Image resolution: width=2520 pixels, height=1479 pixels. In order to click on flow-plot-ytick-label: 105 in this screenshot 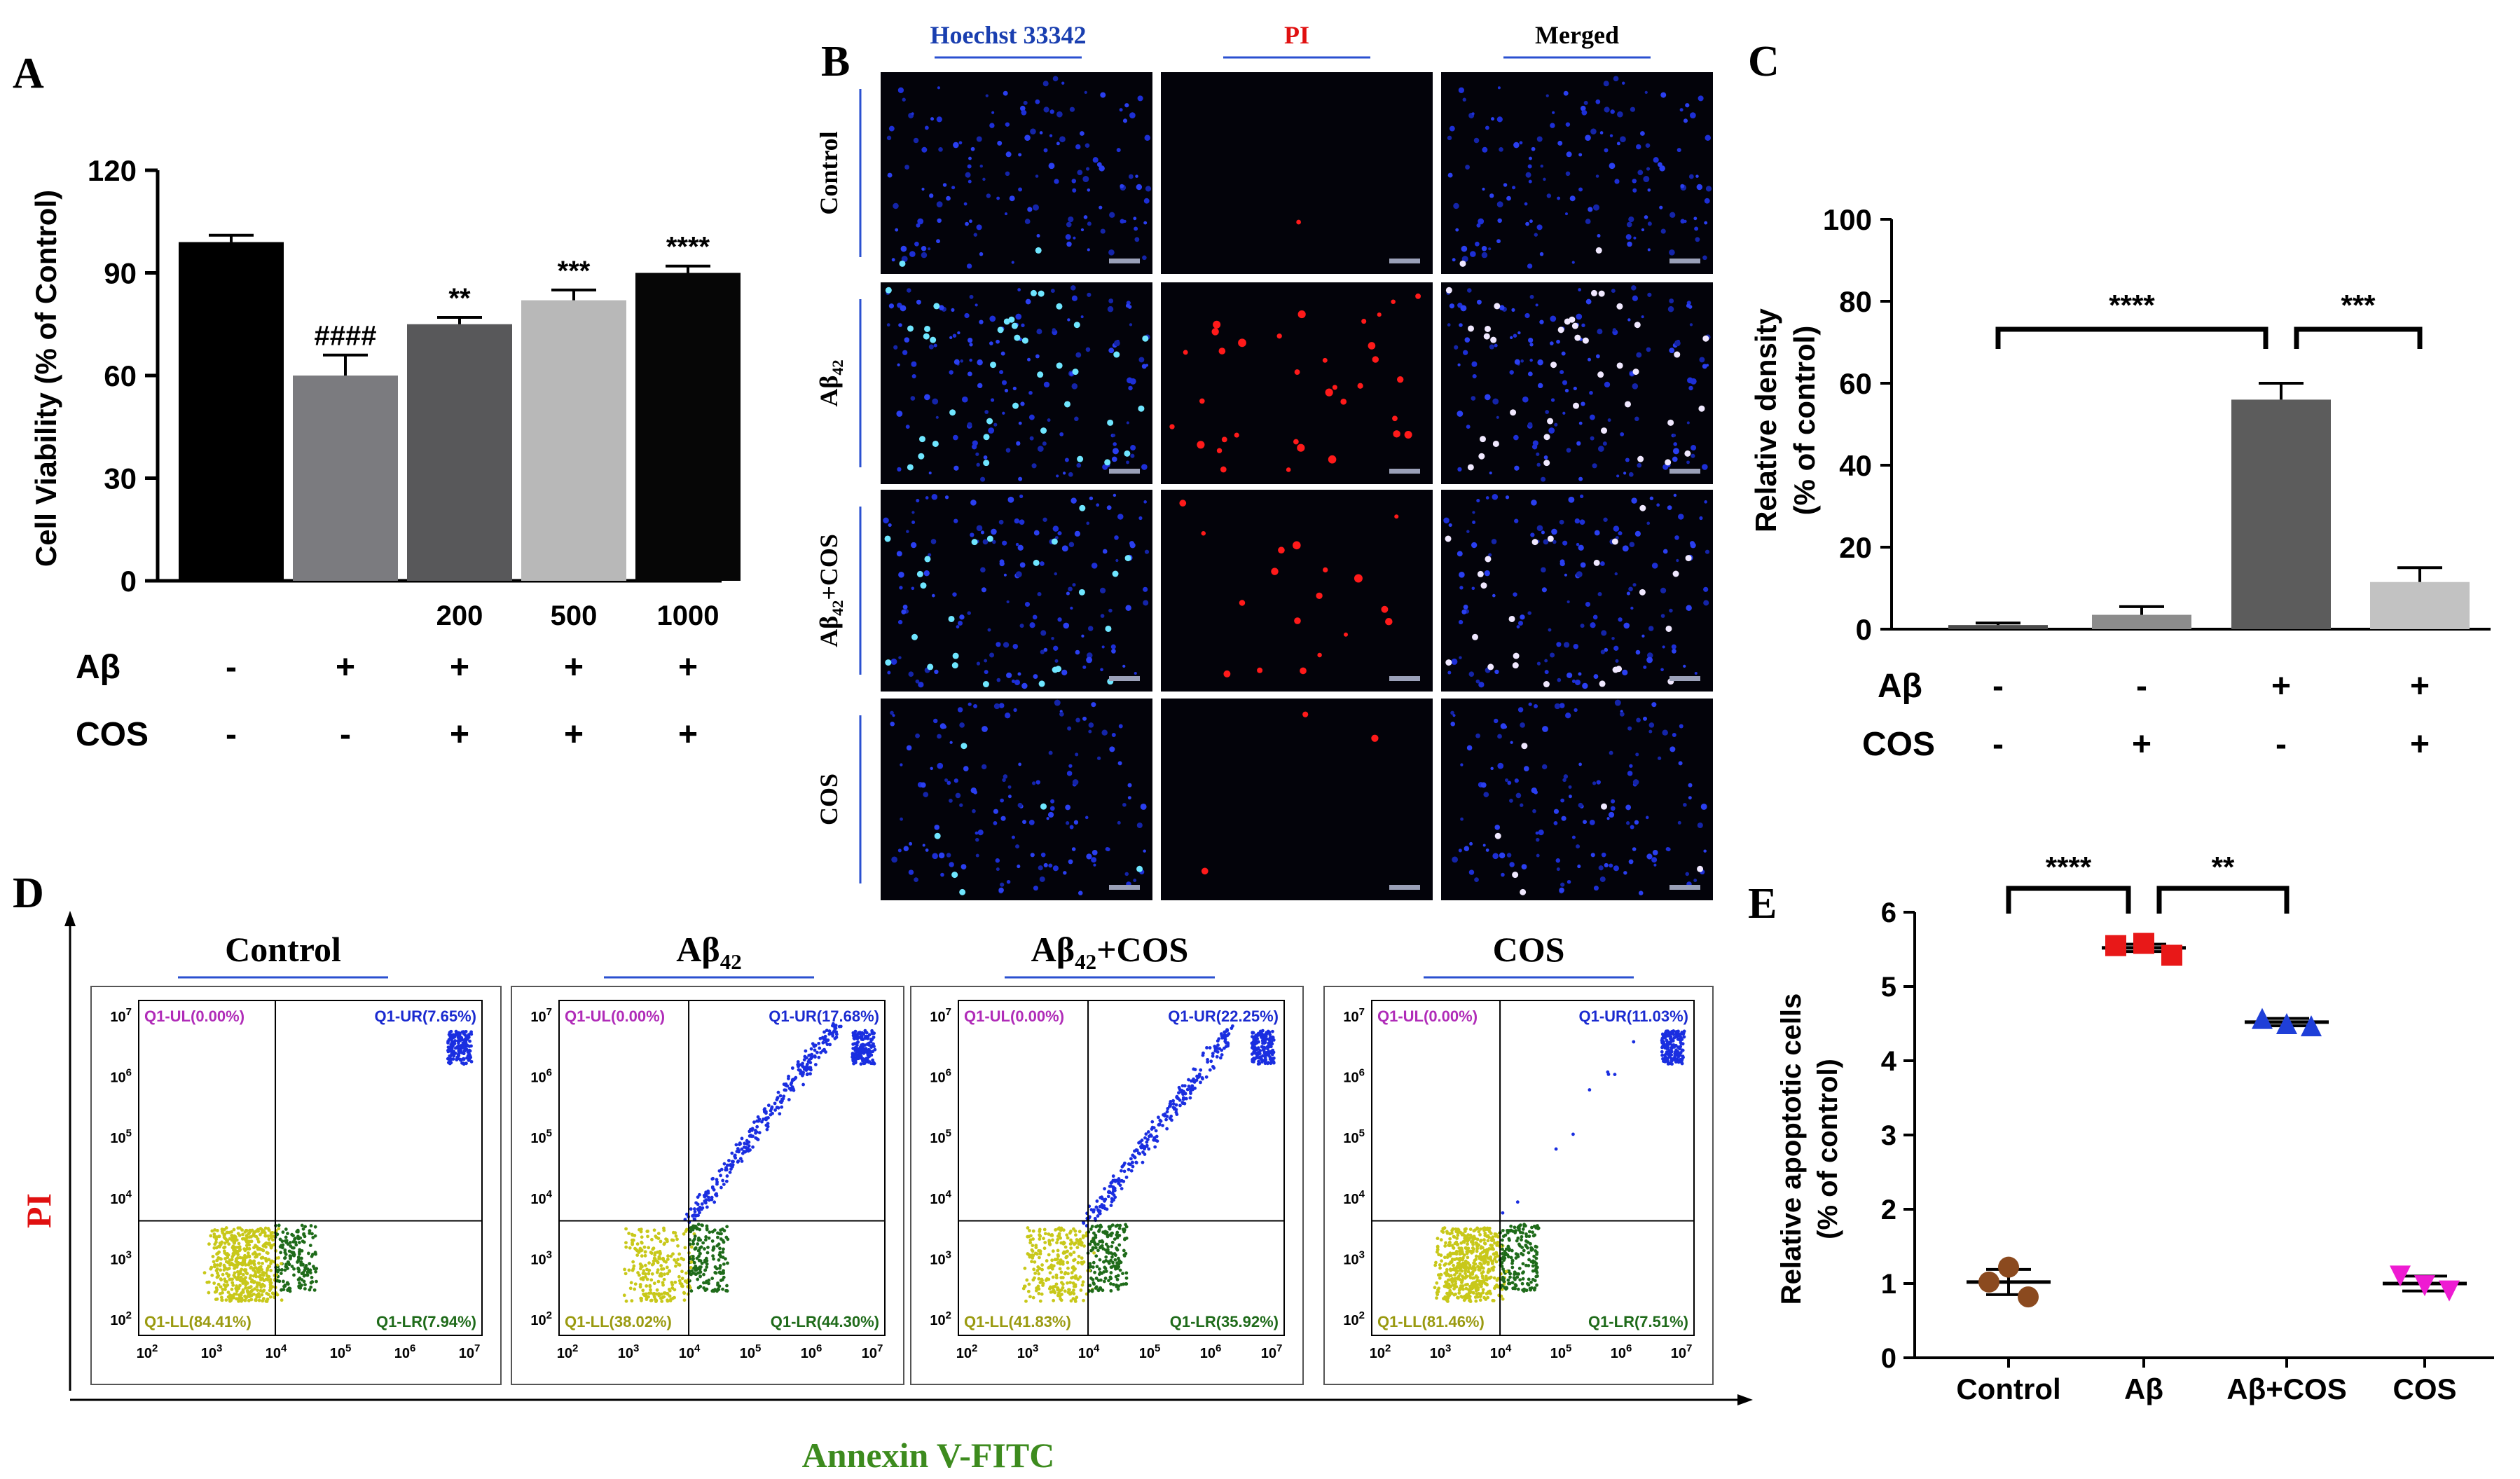, I will do `click(541, 1137)`.